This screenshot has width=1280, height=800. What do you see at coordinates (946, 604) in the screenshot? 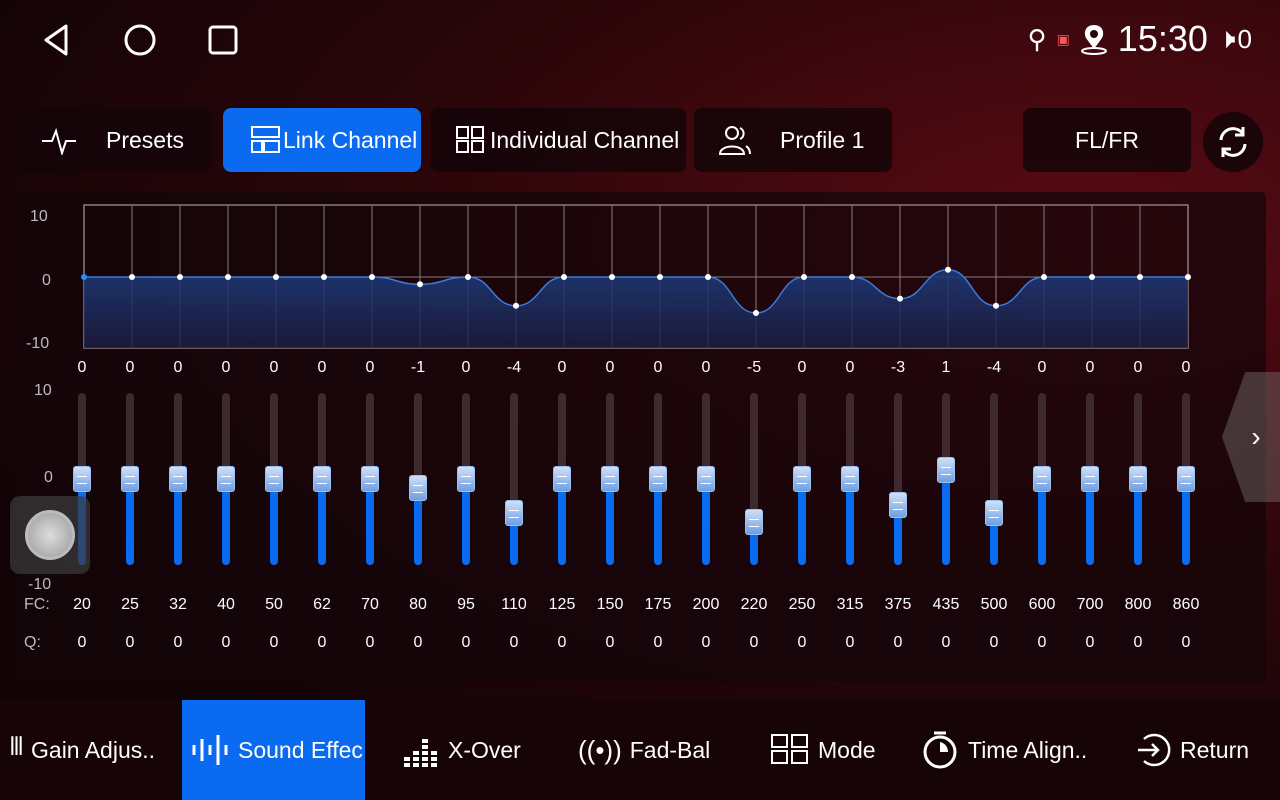
I see `fc-value: 435` at bounding box center [946, 604].